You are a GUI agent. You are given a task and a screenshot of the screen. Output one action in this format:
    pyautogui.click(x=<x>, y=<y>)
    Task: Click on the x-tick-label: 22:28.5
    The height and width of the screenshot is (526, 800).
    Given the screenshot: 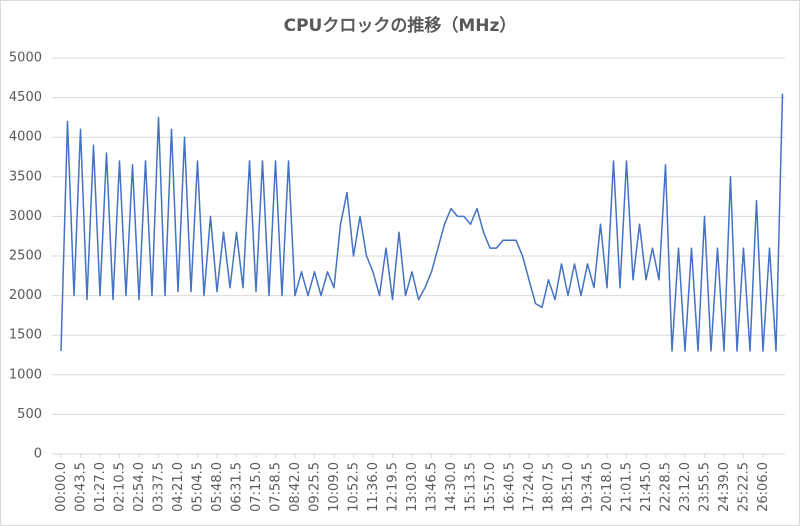 What is the action you would take?
    pyautogui.click(x=666, y=487)
    